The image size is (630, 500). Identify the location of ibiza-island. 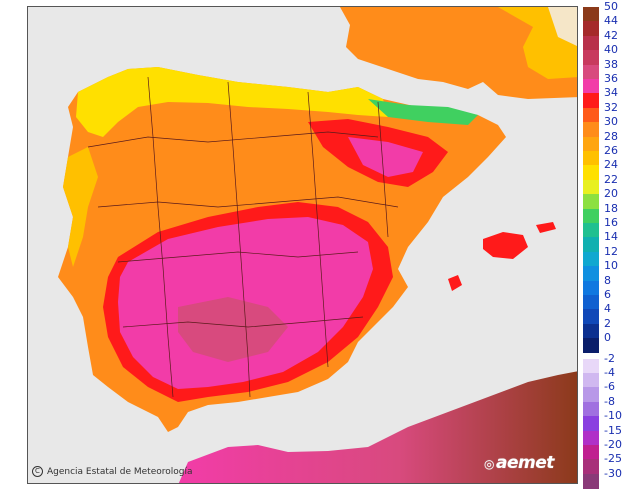
(455, 283).